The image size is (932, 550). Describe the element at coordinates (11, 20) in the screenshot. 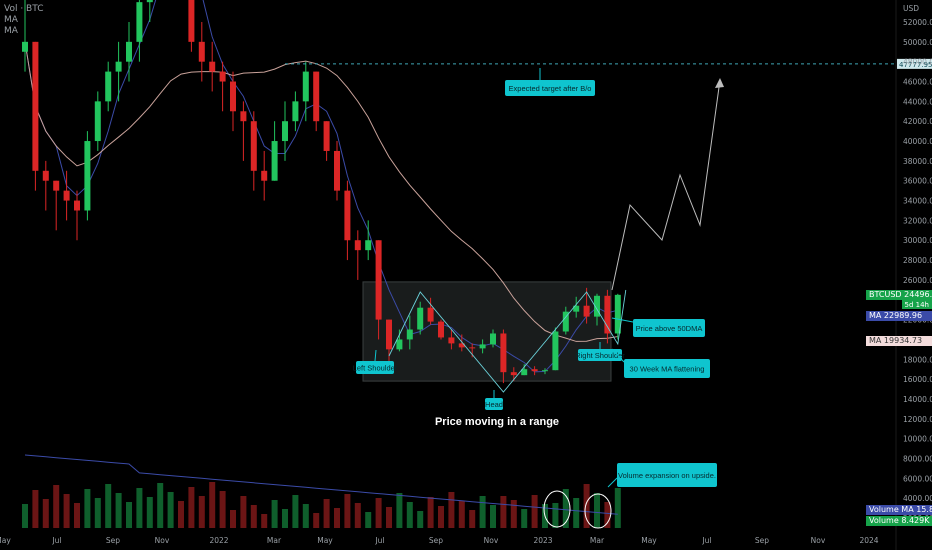

I see `legend-ma-1: MA` at that location.